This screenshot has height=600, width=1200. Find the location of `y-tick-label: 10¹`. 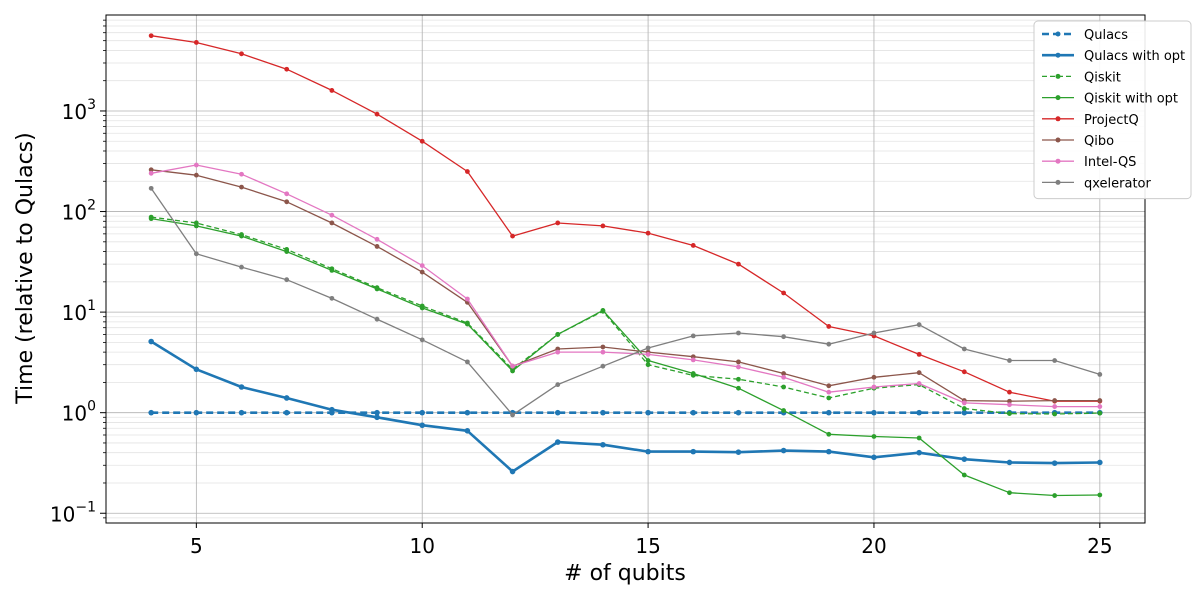

y-tick-label: 10¹ is located at coordinates (79, 311).